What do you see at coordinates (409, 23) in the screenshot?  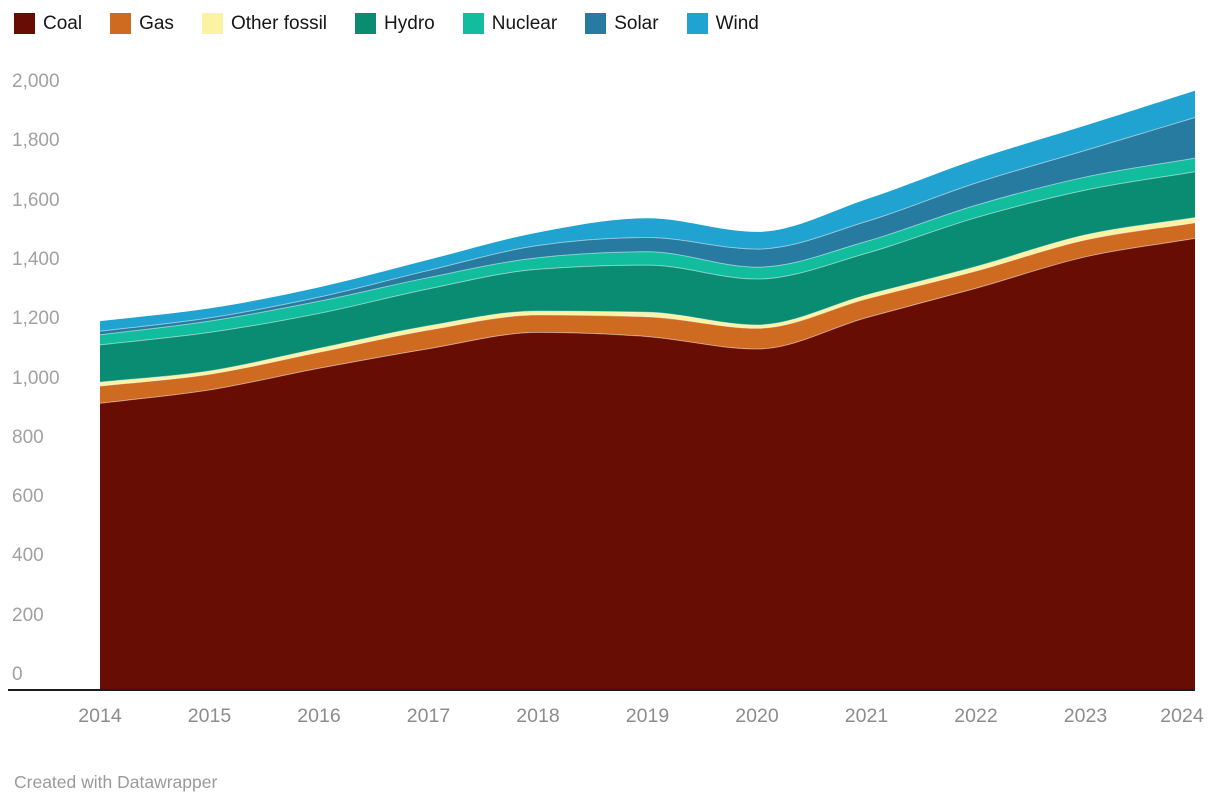 I see `legend-label: Hydro` at bounding box center [409, 23].